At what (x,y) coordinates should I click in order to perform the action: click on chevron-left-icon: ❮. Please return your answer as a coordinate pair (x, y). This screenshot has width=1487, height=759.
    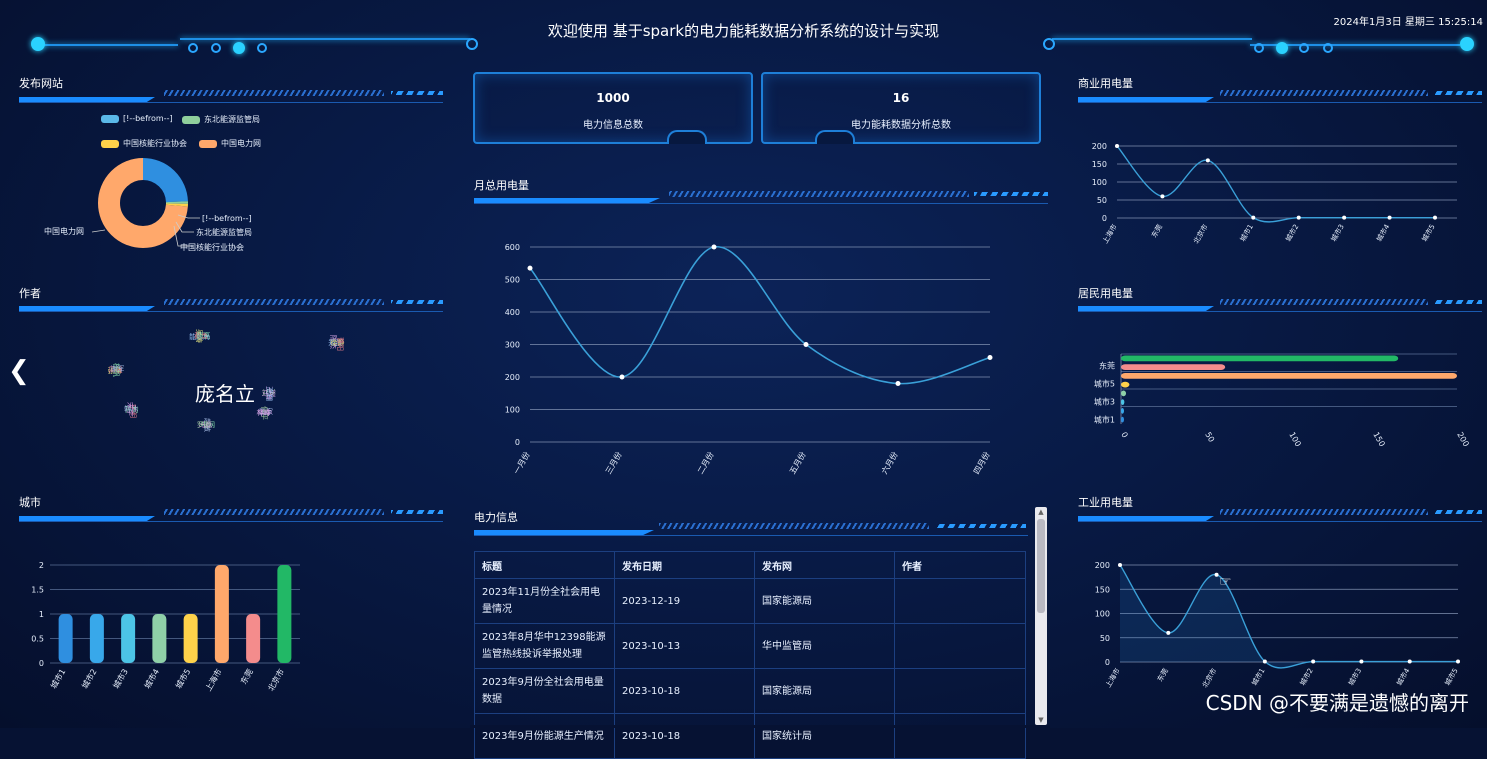
    Looking at the image, I should click on (19, 371).